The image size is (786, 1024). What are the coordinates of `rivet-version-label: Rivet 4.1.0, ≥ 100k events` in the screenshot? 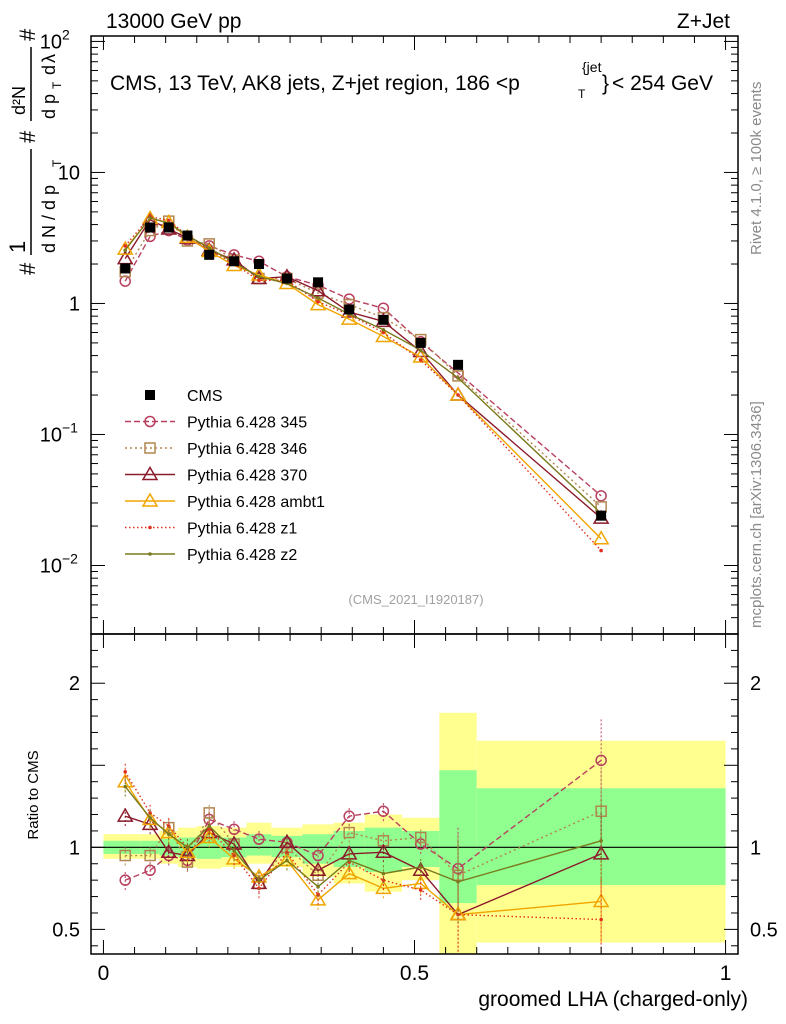 It's located at (756, 168).